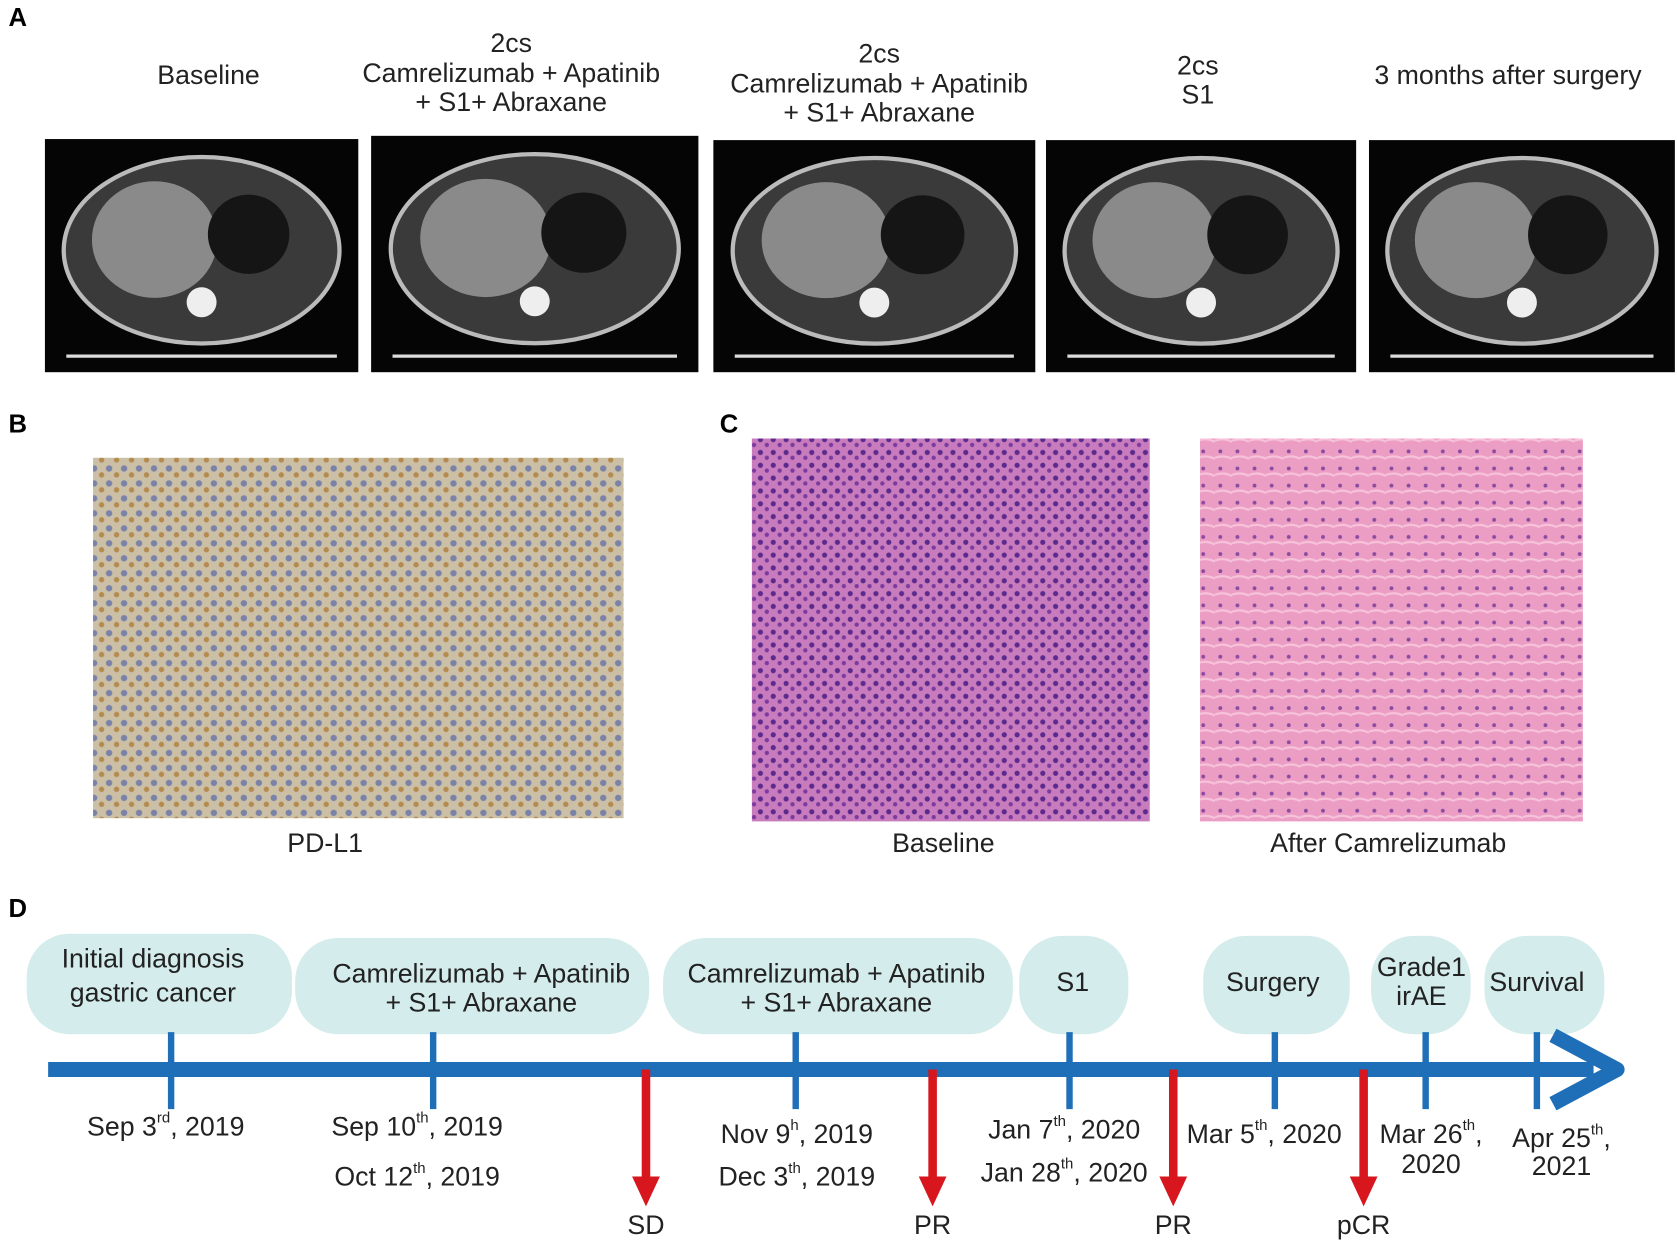 The image size is (1677, 1246). Describe the element at coordinates (373, 1126) in the screenshot. I see `date-pre: Sep 10` at that location.